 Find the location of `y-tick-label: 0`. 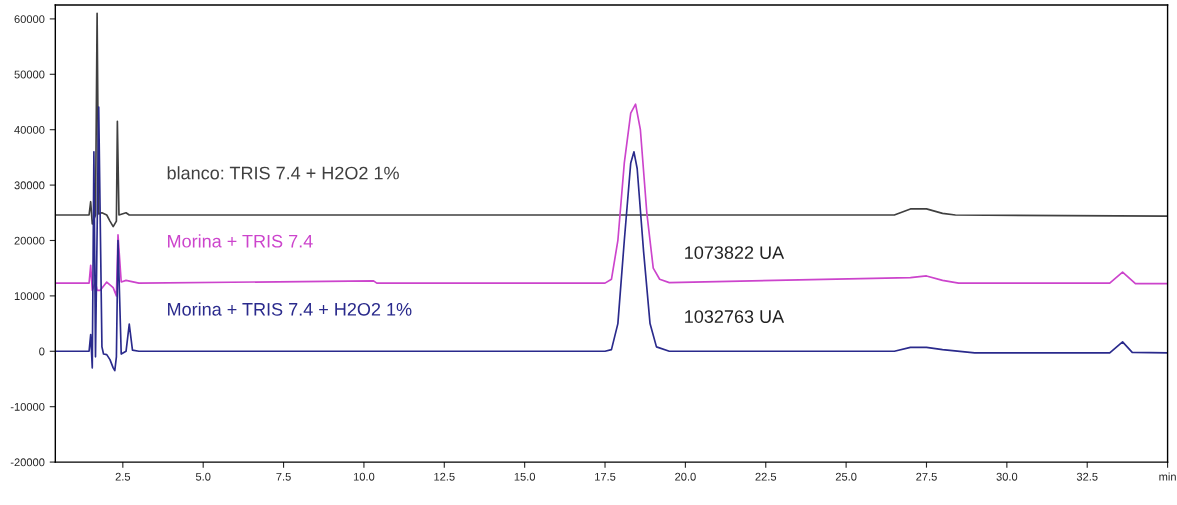

y-tick-label: 0 is located at coordinates (42, 351).